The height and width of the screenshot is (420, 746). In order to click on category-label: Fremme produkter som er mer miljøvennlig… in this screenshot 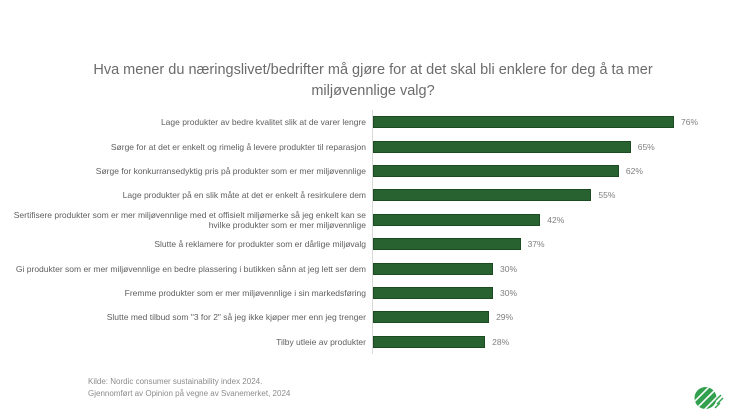, I will do `click(245, 292)`.